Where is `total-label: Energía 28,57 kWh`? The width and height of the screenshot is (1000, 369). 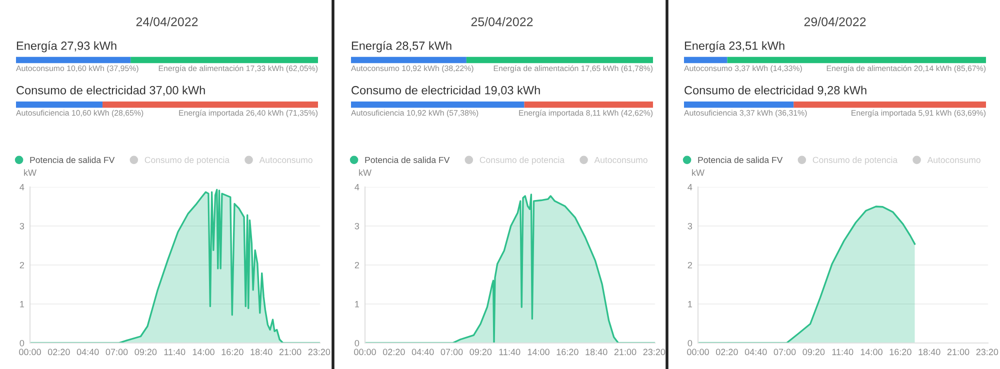 total-label: Energía 28,57 kWh is located at coordinates (402, 46).